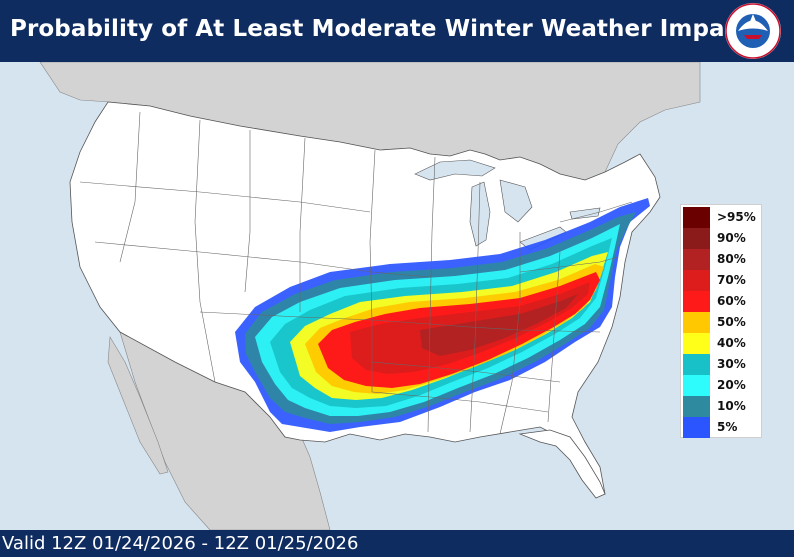 The height and width of the screenshot is (557, 794). What do you see at coordinates (397, 543) in the screenshot?
I see `footer-banner: Valid 12Z 01/24/2026 - 12Z 01/25/2026` at bounding box center [397, 543].